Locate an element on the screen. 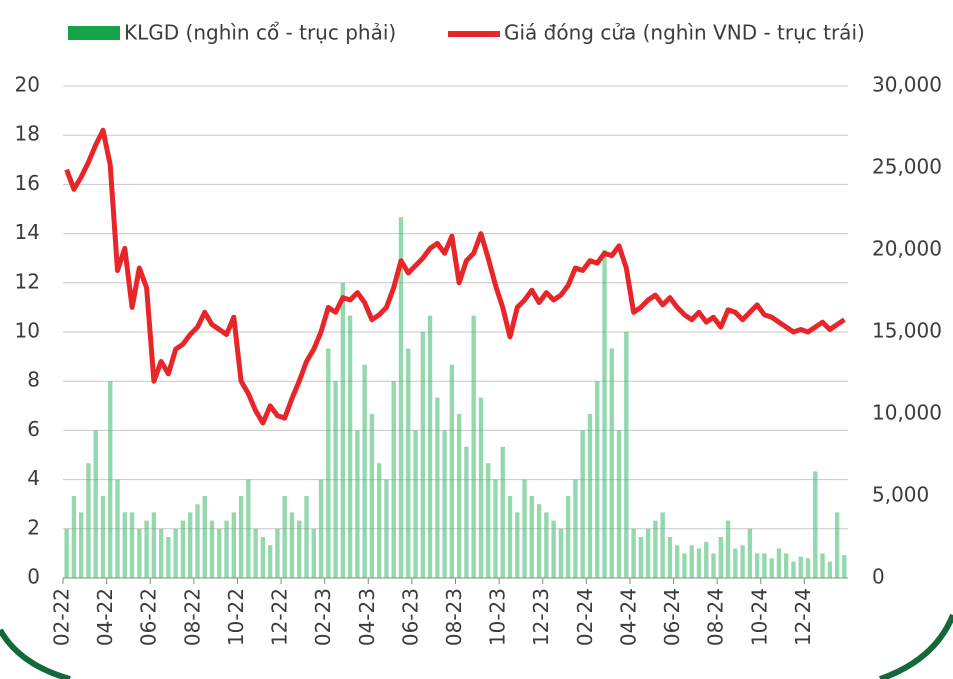 Image resolution: width=953 pixels, height=679 pixels. x-tick-label: 02-23 is located at coordinates (323, 617).